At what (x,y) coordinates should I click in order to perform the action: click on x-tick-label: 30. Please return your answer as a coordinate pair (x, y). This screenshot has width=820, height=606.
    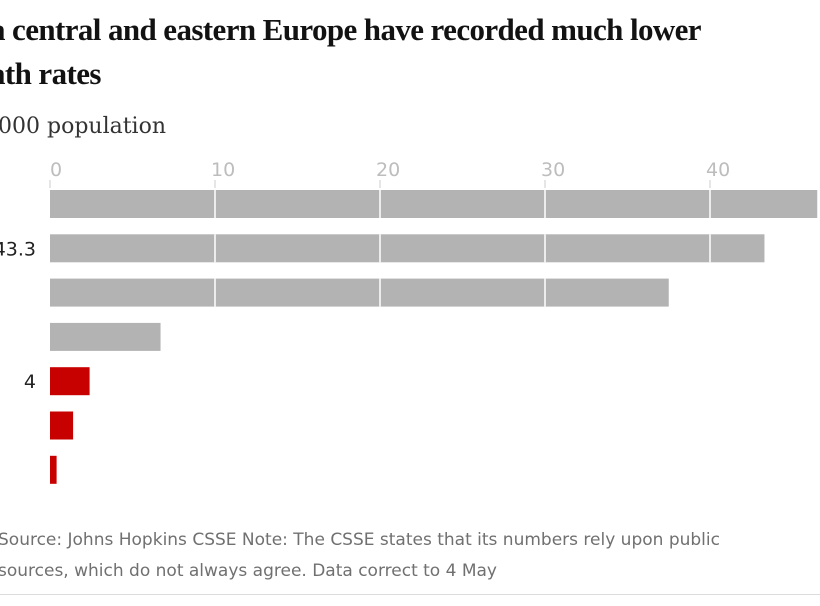
    Looking at the image, I should click on (553, 170).